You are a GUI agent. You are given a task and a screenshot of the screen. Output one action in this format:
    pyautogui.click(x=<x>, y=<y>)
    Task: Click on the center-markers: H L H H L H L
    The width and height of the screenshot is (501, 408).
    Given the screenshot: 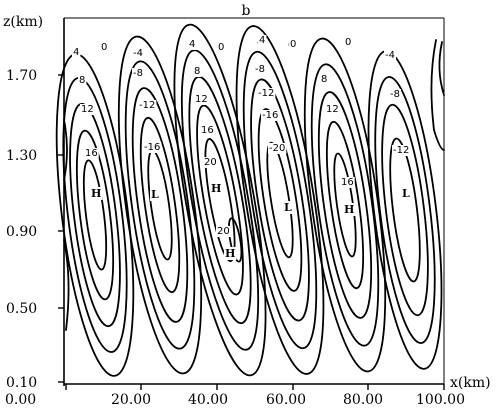 What is the action you would take?
    pyautogui.click(x=250, y=221)
    